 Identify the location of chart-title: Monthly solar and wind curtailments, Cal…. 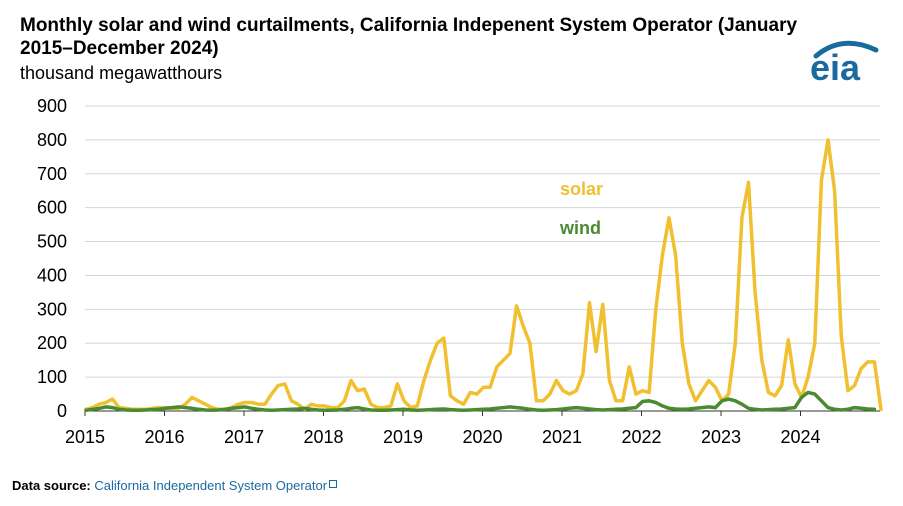
(409, 37).